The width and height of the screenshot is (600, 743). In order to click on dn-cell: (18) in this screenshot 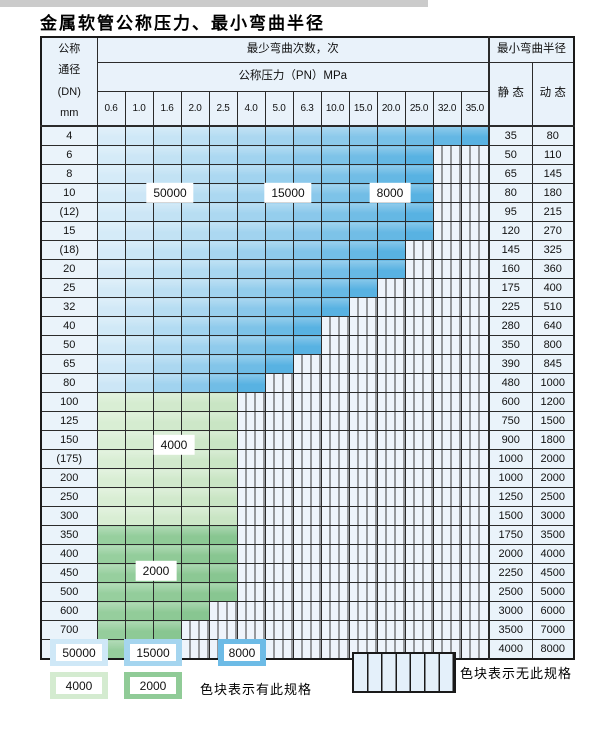, I will do `click(69, 250)`.